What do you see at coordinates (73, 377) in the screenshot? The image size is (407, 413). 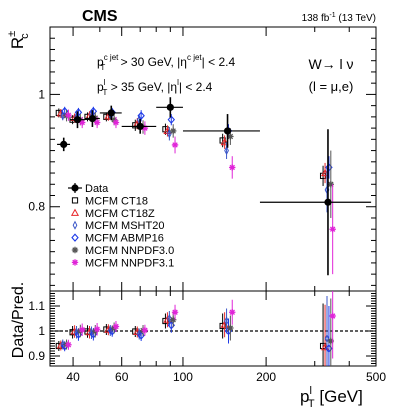 I see `x-tick-label: 40` at bounding box center [73, 377].